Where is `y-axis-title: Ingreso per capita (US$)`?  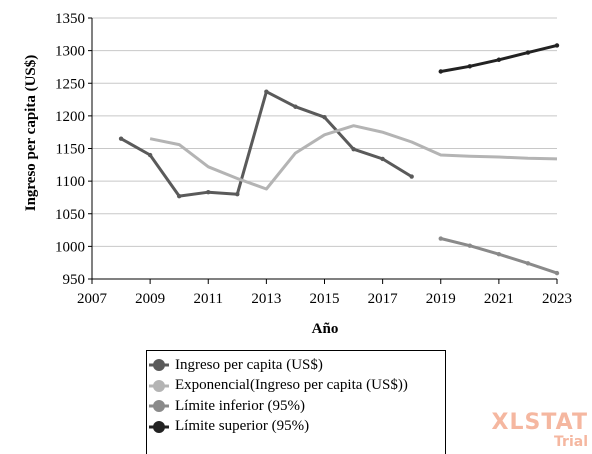 y-axis-title: Ingreso per capita (US$) is located at coordinates (31, 133).